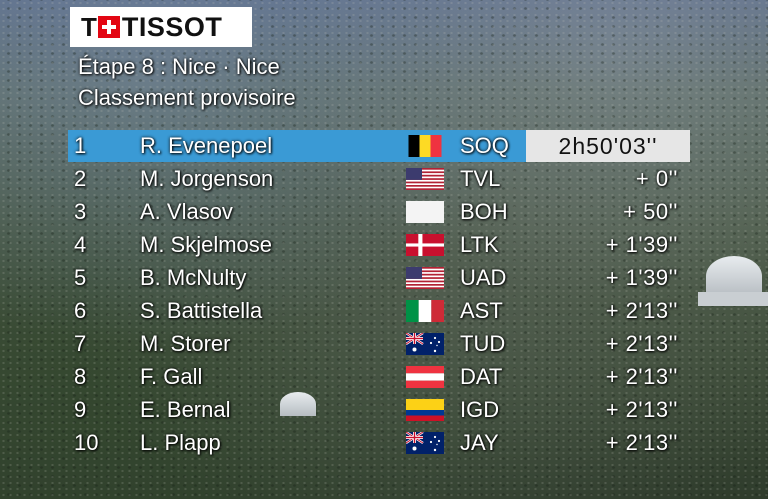  What do you see at coordinates (483, 277) in the screenshot?
I see `team-code: UAD` at bounding box center [483, 277].